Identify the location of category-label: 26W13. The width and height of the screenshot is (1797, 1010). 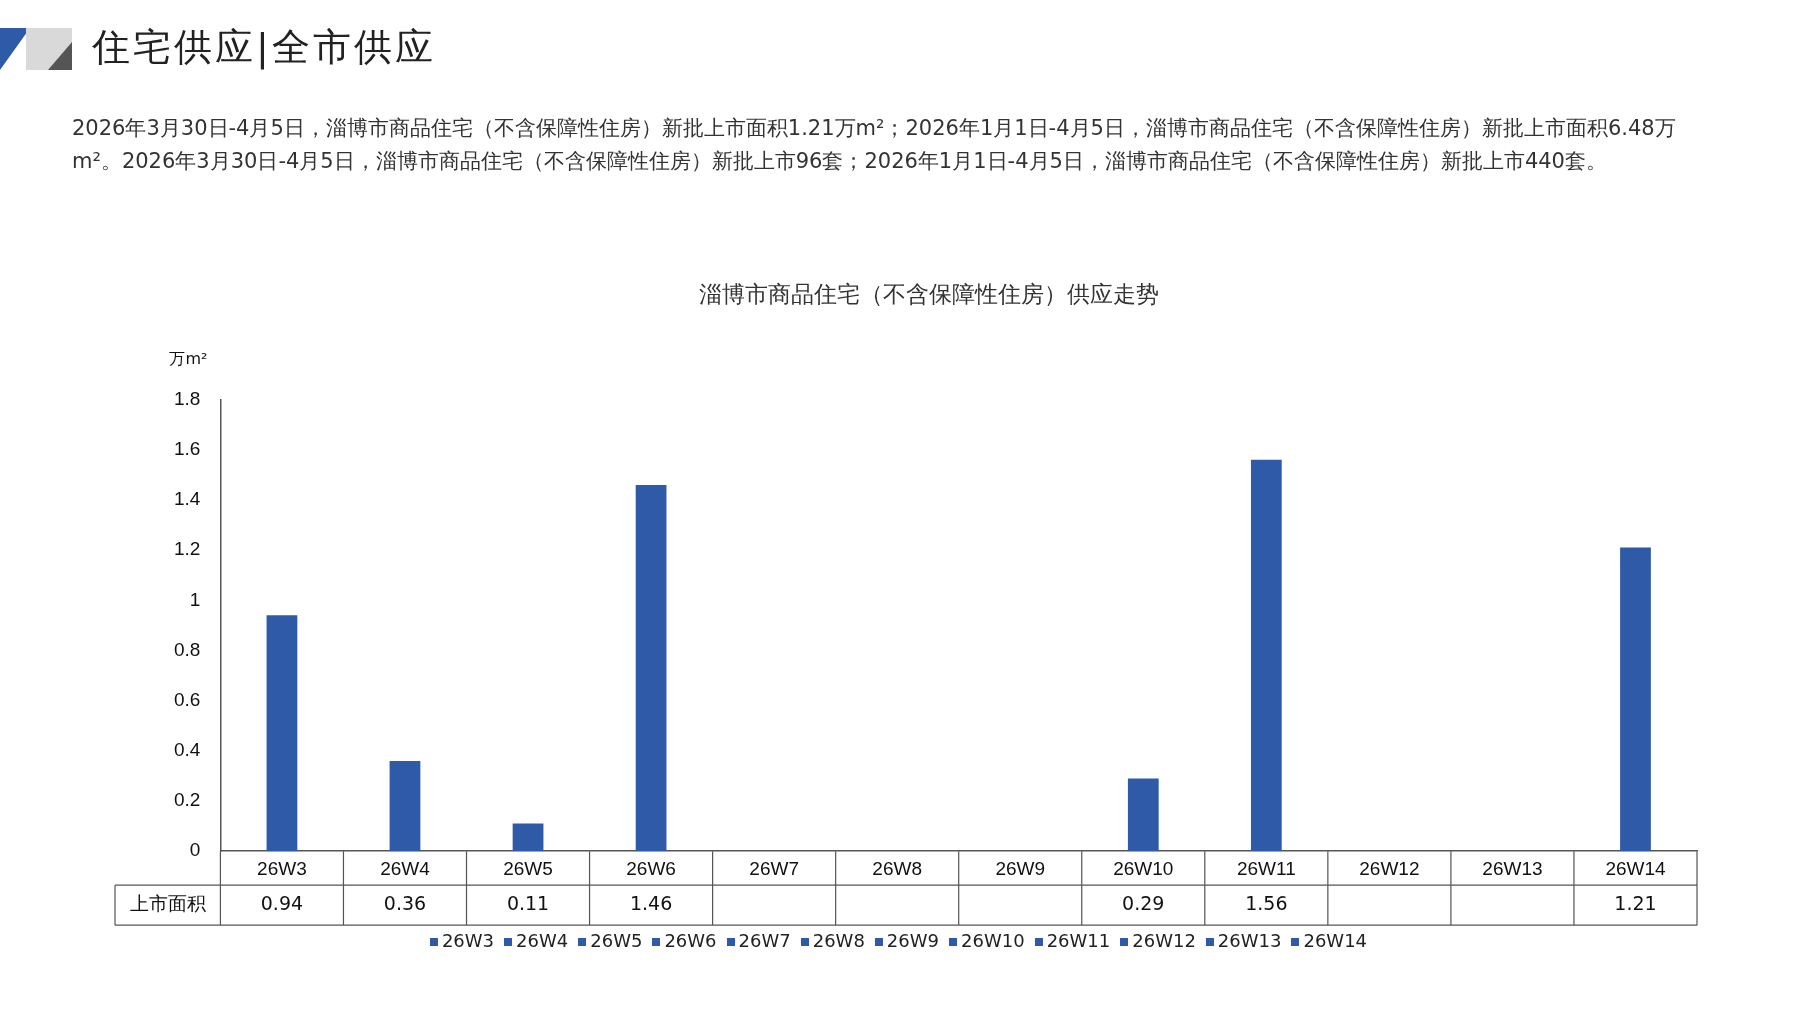
(1249, 940).